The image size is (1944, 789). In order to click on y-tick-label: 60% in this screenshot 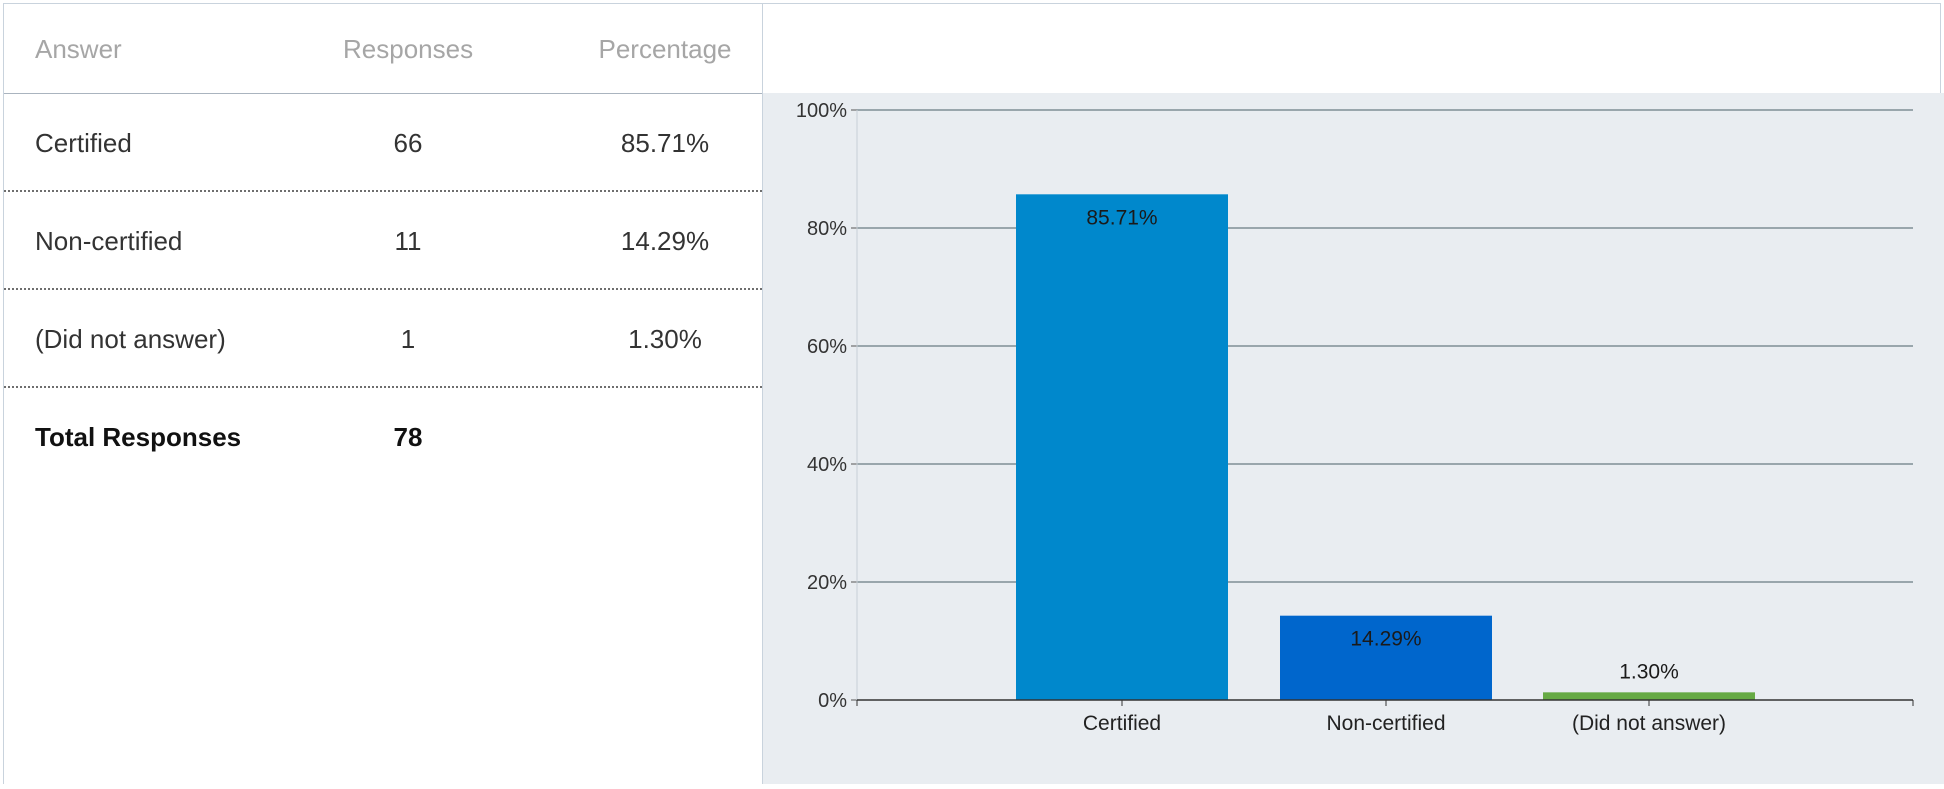, I will do `click(827, 347)`.